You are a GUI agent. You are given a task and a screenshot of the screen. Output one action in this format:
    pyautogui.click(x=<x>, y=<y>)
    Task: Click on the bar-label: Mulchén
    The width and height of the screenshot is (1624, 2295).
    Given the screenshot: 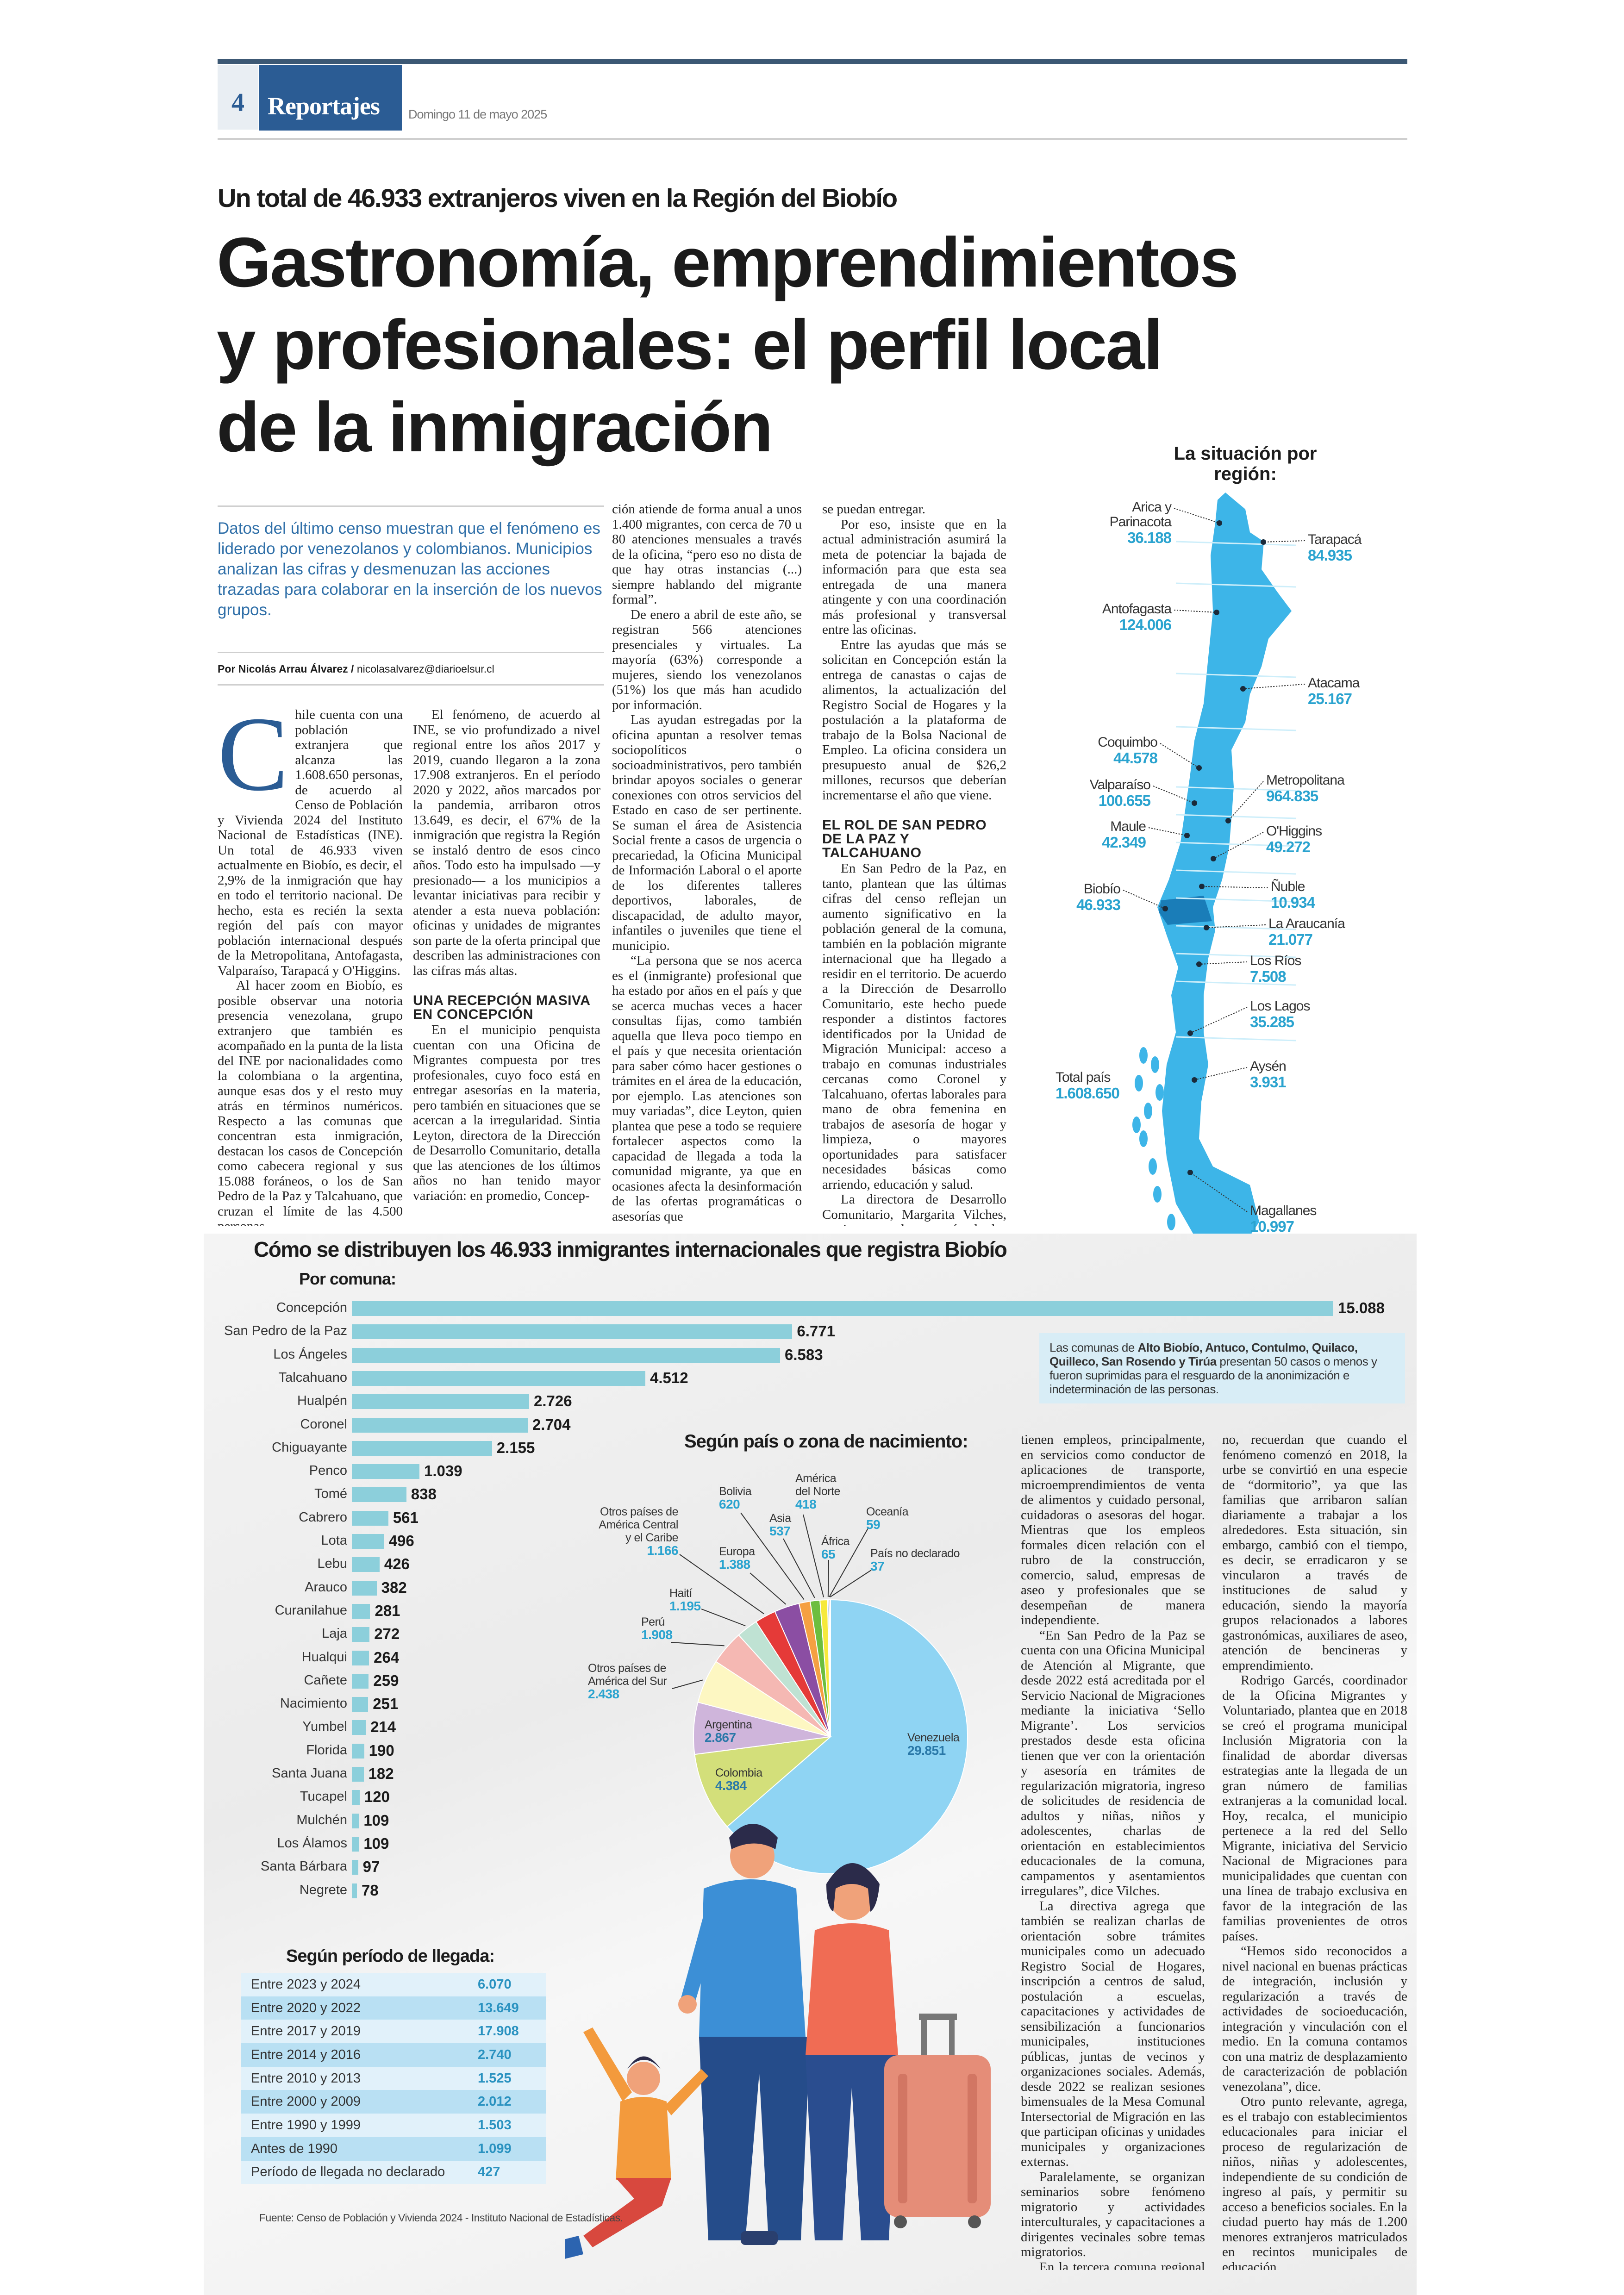 What is the action you would take?
    pyautogui.click(x=321, y=1819)
    